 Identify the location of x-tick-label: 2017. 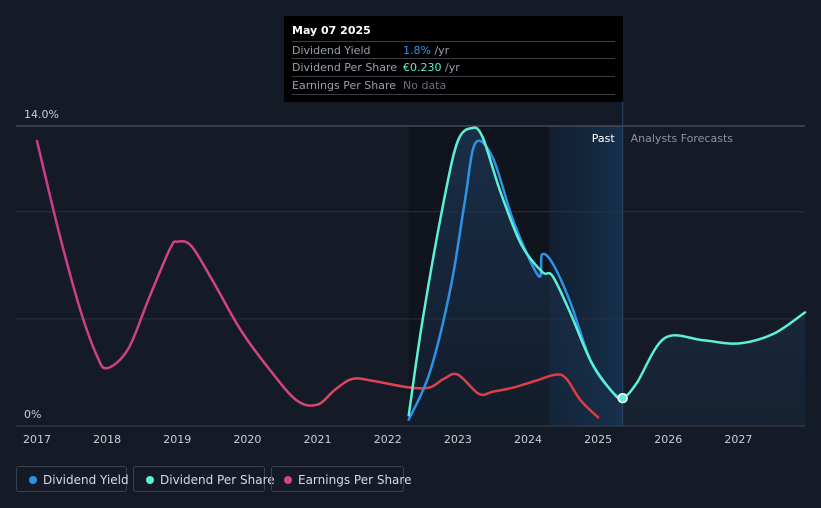
(37, 439).